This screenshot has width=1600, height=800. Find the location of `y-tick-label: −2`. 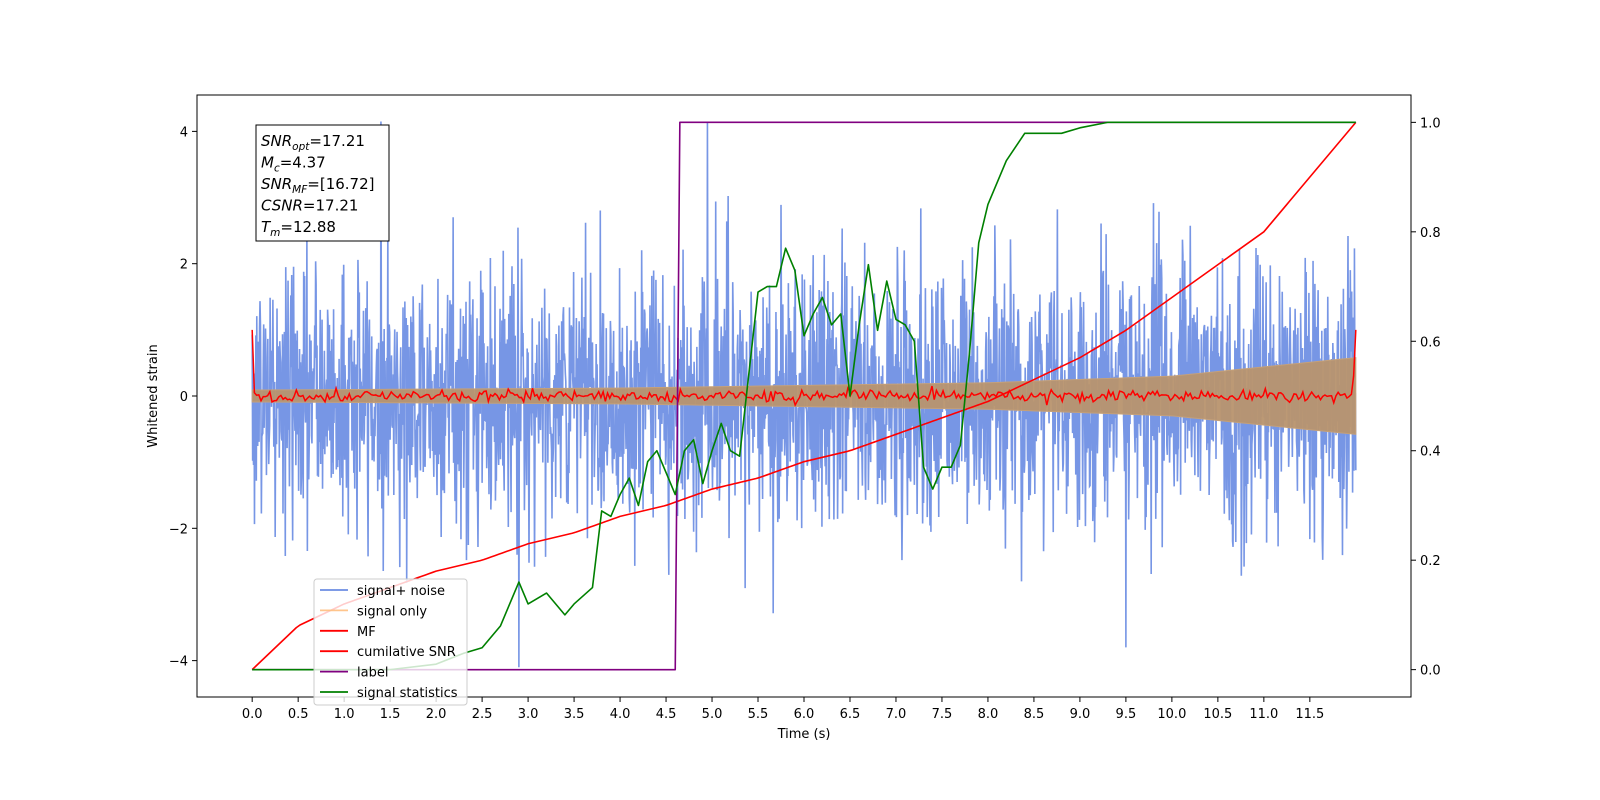

y-tick-label: −2 is located at coordinates (178, 529).